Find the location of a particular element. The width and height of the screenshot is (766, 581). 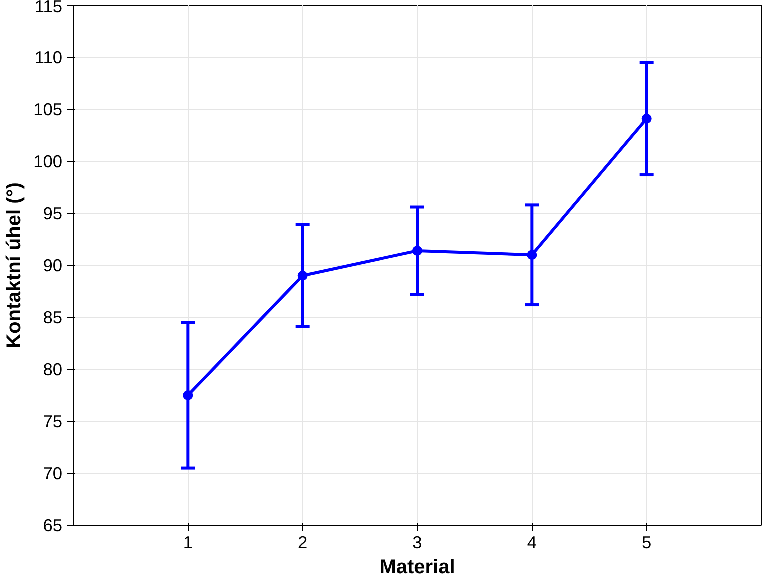

y-tick-label: 105 is located at coordinates (48, 110).